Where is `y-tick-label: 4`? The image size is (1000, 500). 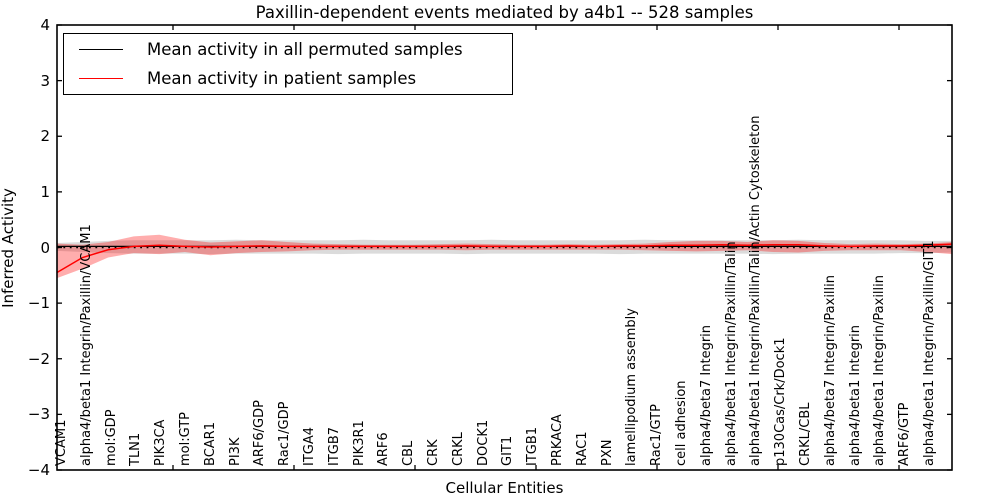 y-tick-label: 4 is located at coordinates (45, 25).